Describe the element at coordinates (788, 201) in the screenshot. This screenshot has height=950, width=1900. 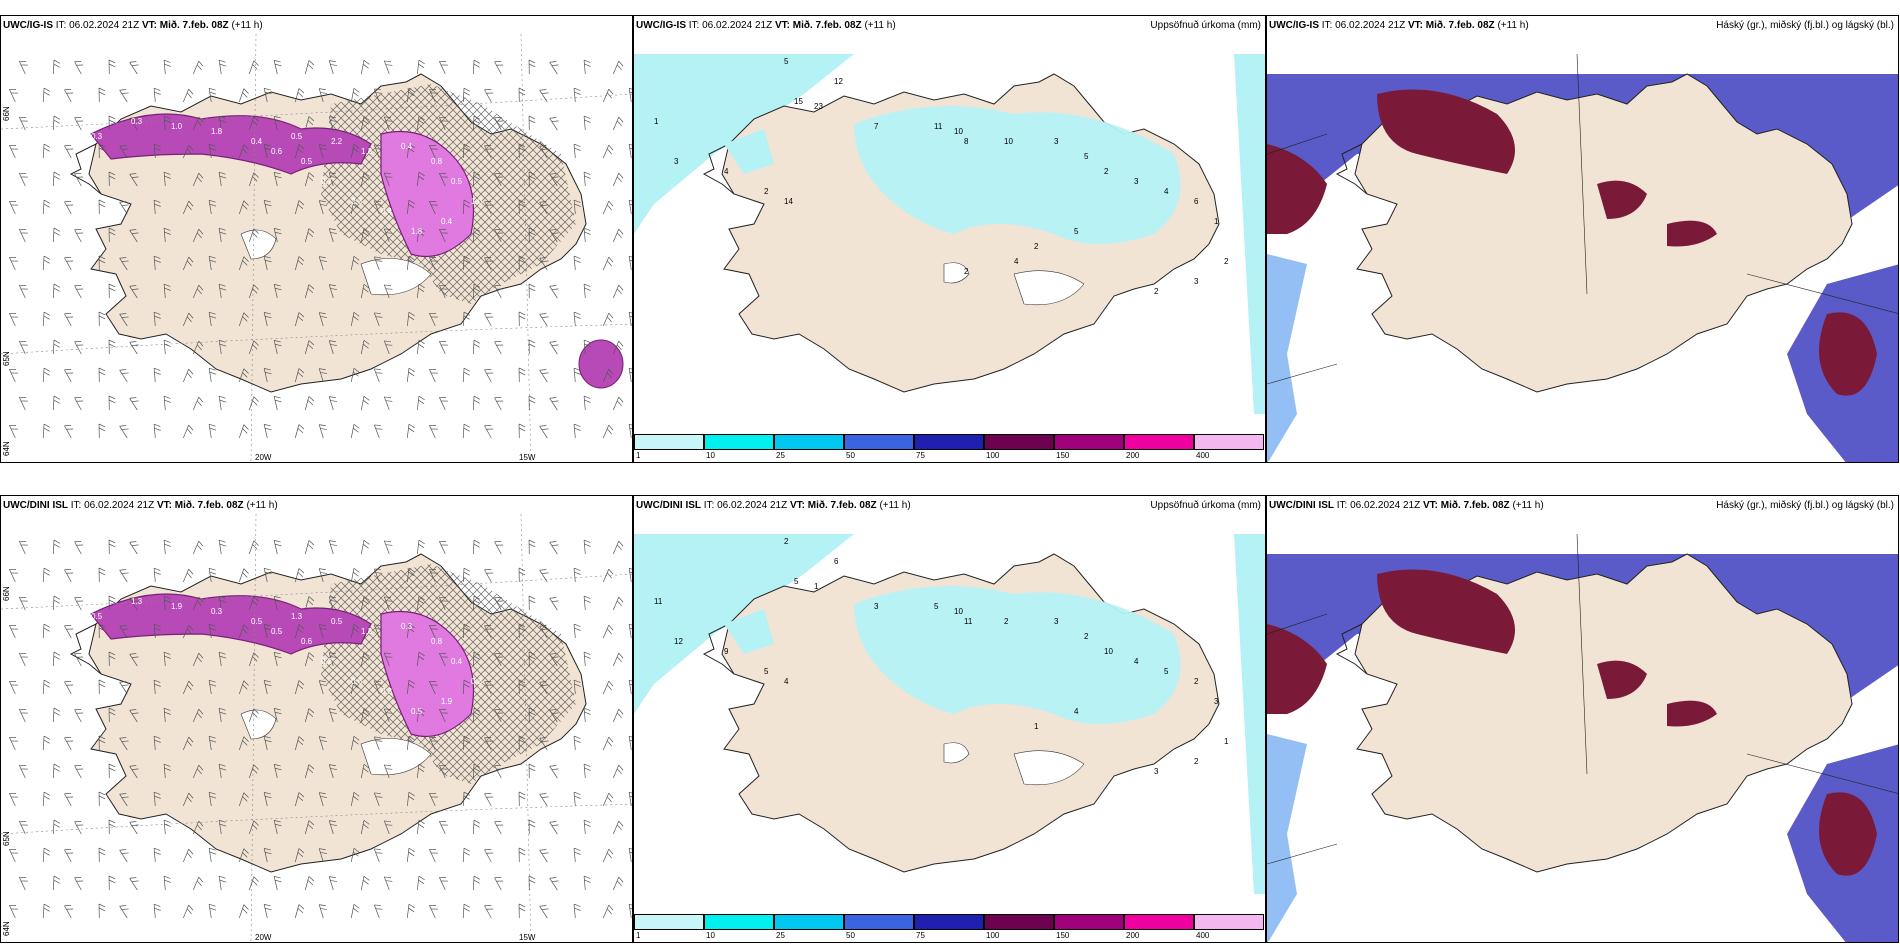
I see `precip-label: 14` at that location.